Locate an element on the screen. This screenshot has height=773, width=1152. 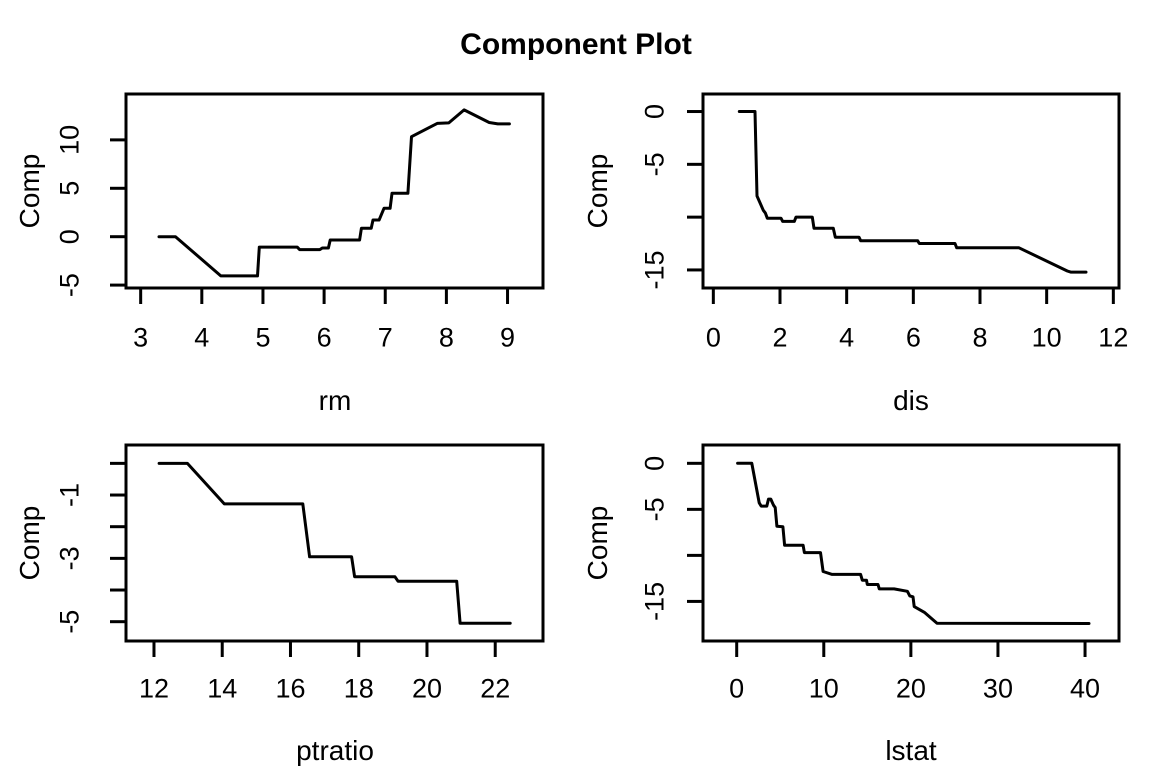
panel-dis: 0 2 4 6 8 10 12 0 -5 -15 is located at coordinates (883, 222).